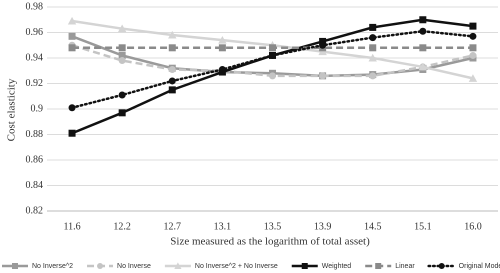 The width and height of the screenshot is (500, 273). I want to click on x-tick-label: 16.0, so click(473, 226).